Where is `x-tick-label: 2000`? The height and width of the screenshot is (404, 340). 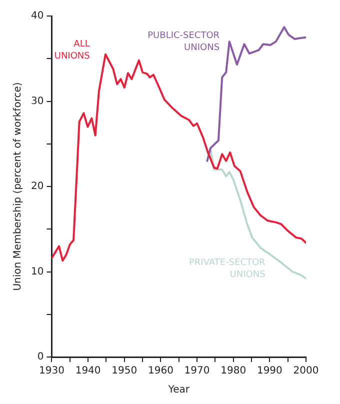 x-tick-label: 2000 is located at coordinates (306, 371).